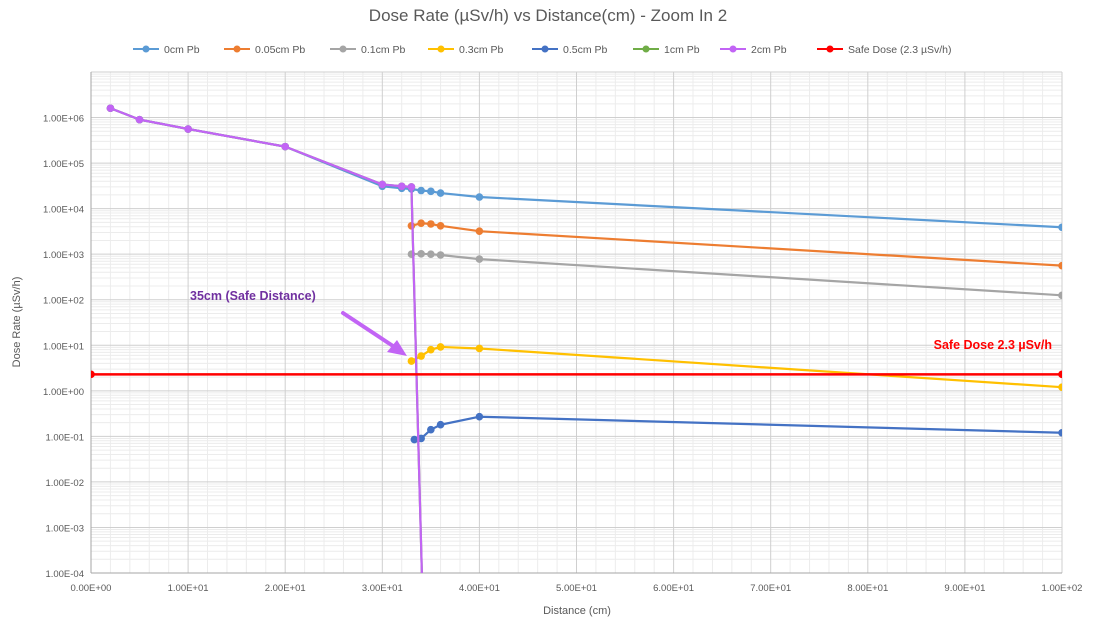 The width and height of the screenshot is (1095, 623). I want to click on annotation-arrow-head, so click(397, 348).